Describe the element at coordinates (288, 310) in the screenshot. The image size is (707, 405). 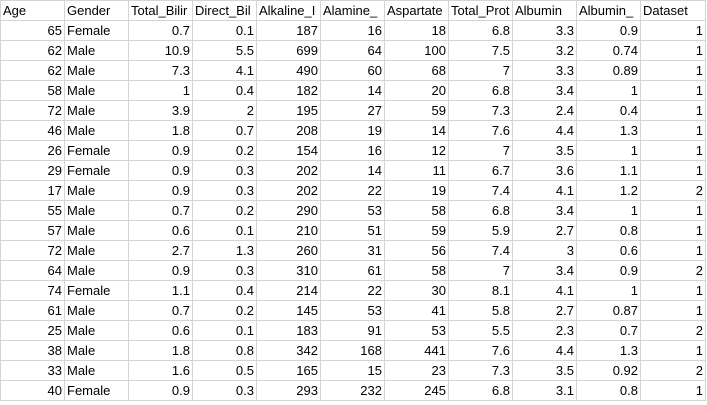
I see `cell: 145` at that location.